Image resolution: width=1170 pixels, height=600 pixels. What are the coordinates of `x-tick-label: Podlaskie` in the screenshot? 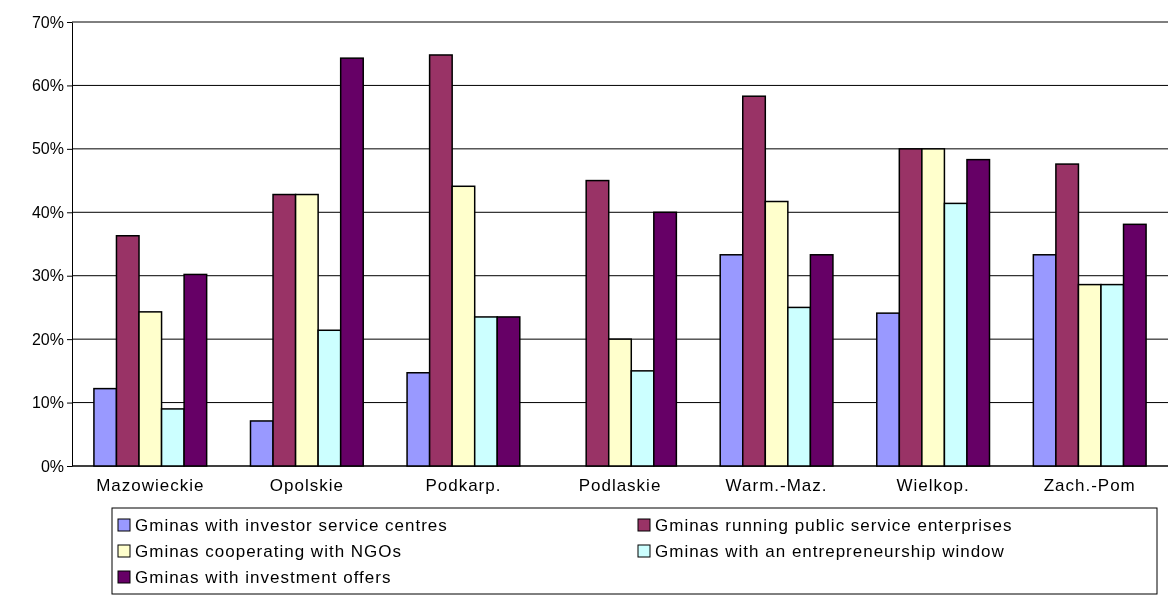 It's located at (620, 486).